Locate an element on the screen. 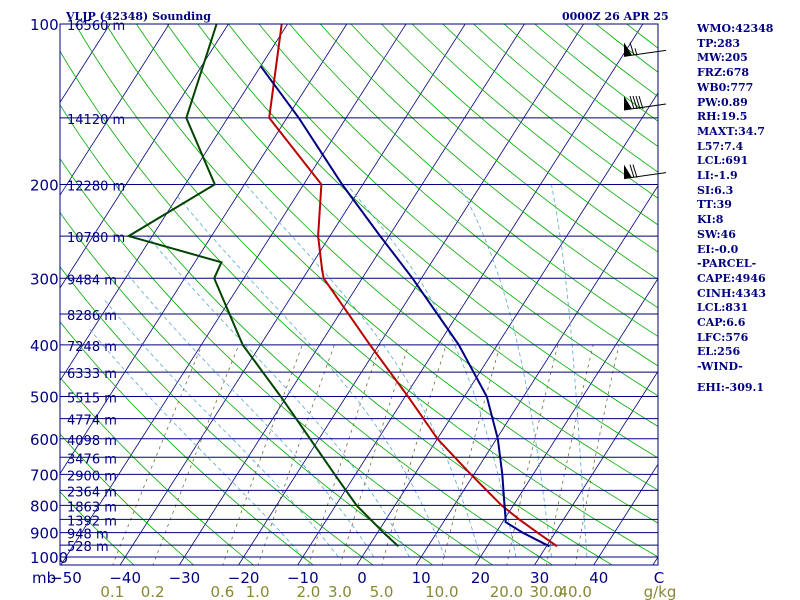 The height and width of the screenshot is (600, 800). wind-barb-layer is located at coordinates (645, 111).